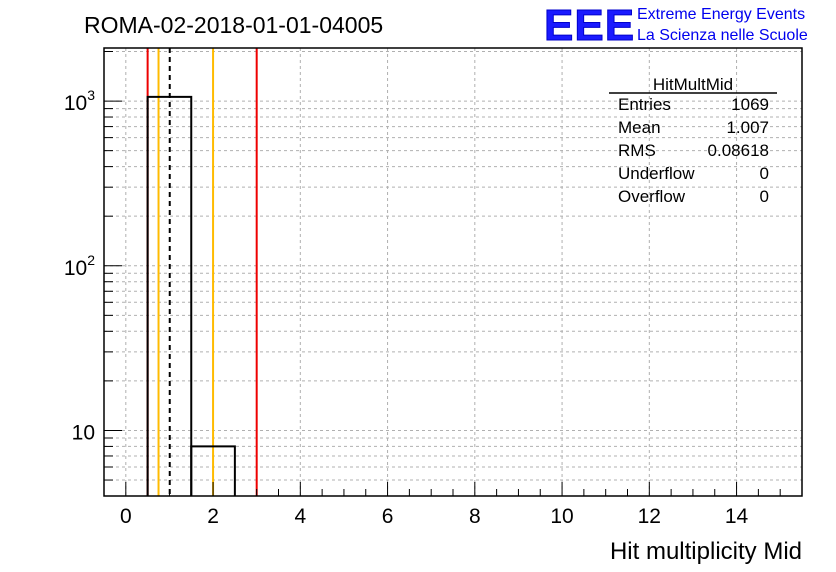 This screenshot has width=836, height=572. Describe the element at coordinates (639, 127) in the screenshot. I see `stats-label: Mean` at that location.